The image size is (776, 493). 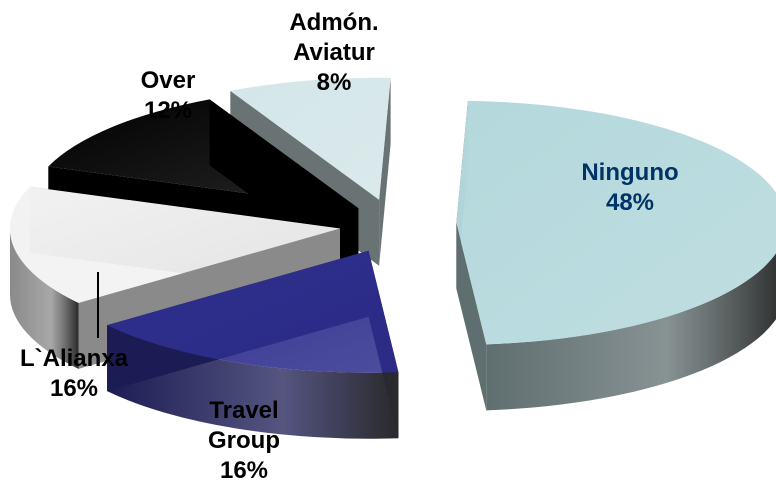 What do you see at coordinates (629, 172) in the screenshot?
I see `slice-name-label: Ninguno` at bounding box center [629, 172].